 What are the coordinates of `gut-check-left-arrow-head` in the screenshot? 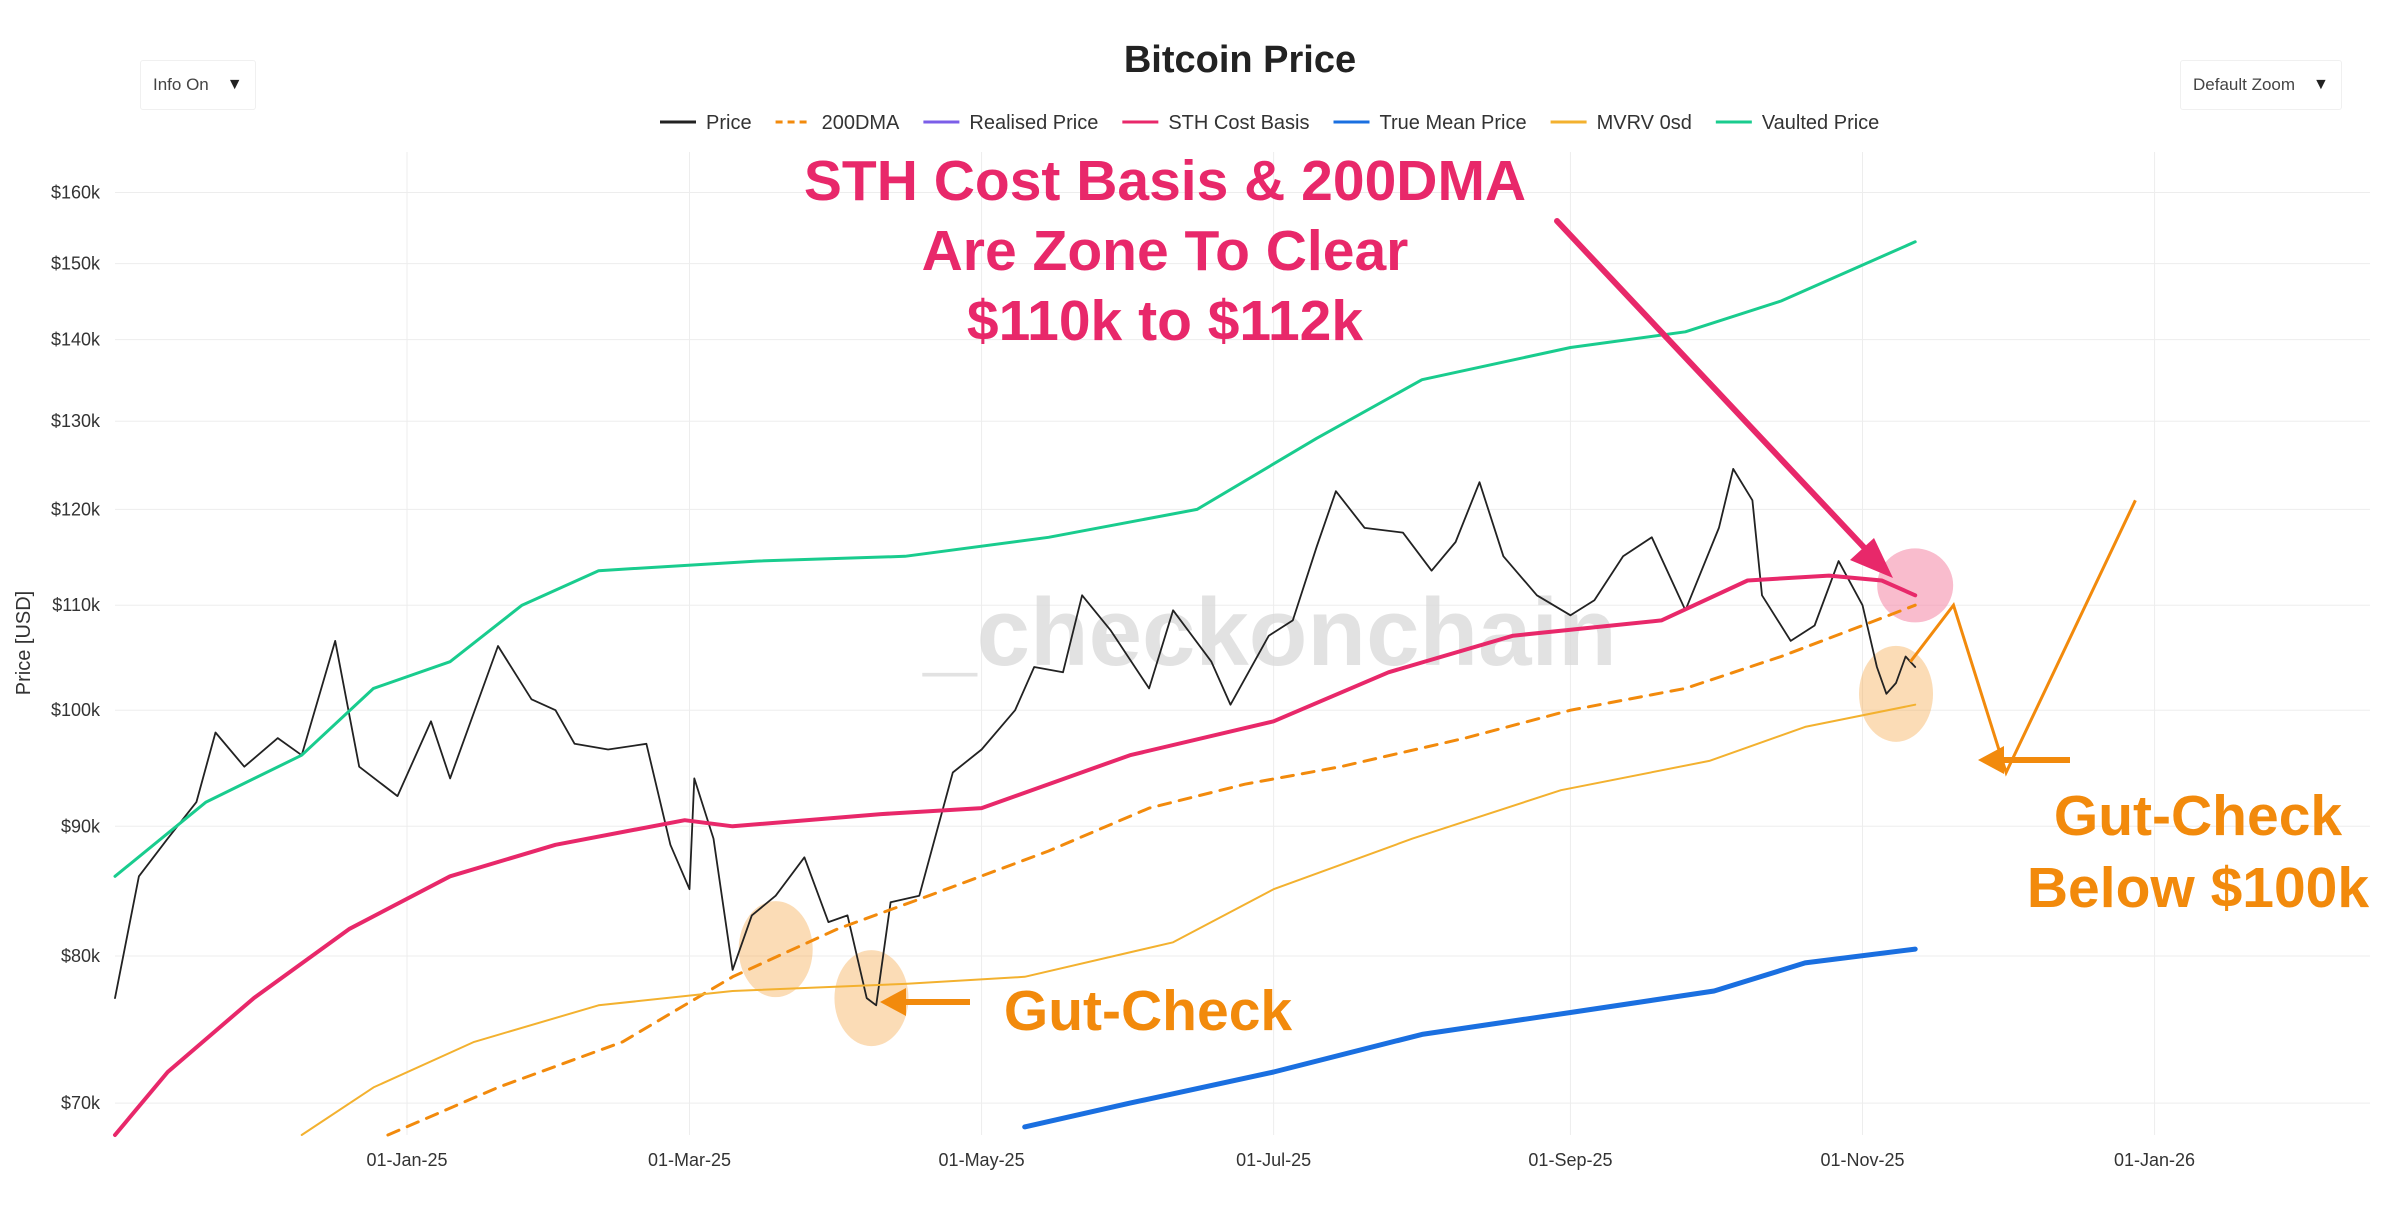 It's located at (893, 1002).